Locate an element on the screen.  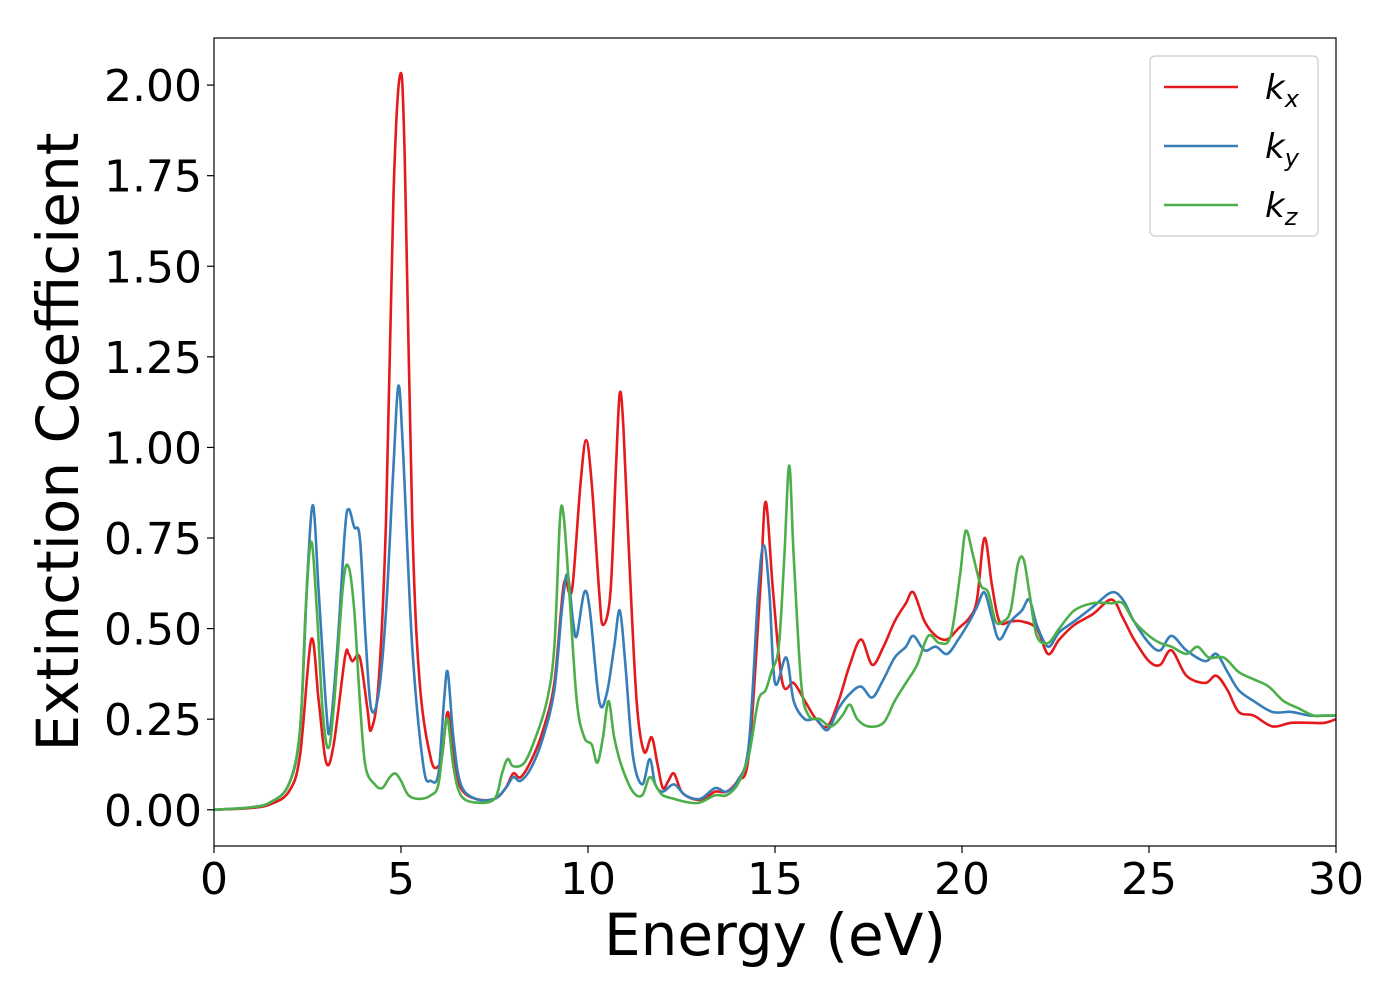
y-tick-label: 0.25 is located at coordinates (153, 720).